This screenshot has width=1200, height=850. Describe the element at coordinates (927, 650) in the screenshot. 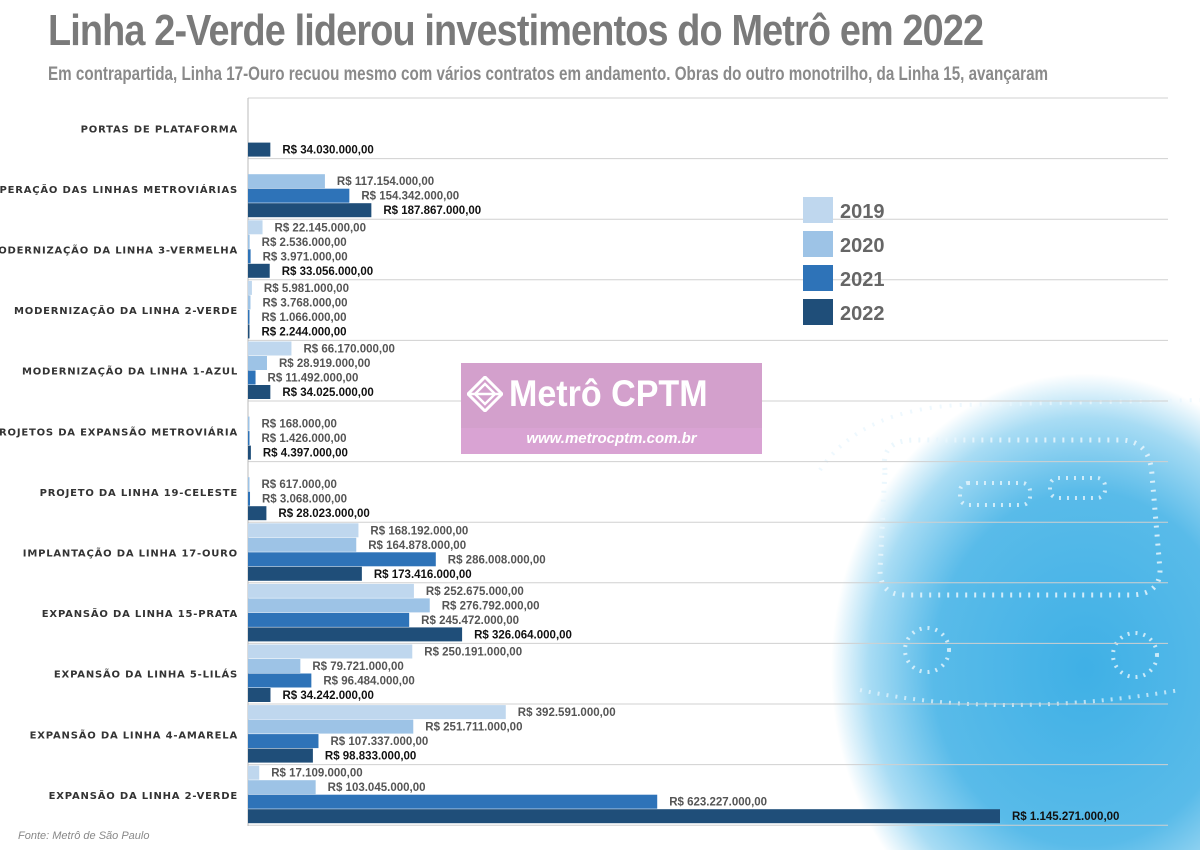

I see `train-lamp-left` at that location.